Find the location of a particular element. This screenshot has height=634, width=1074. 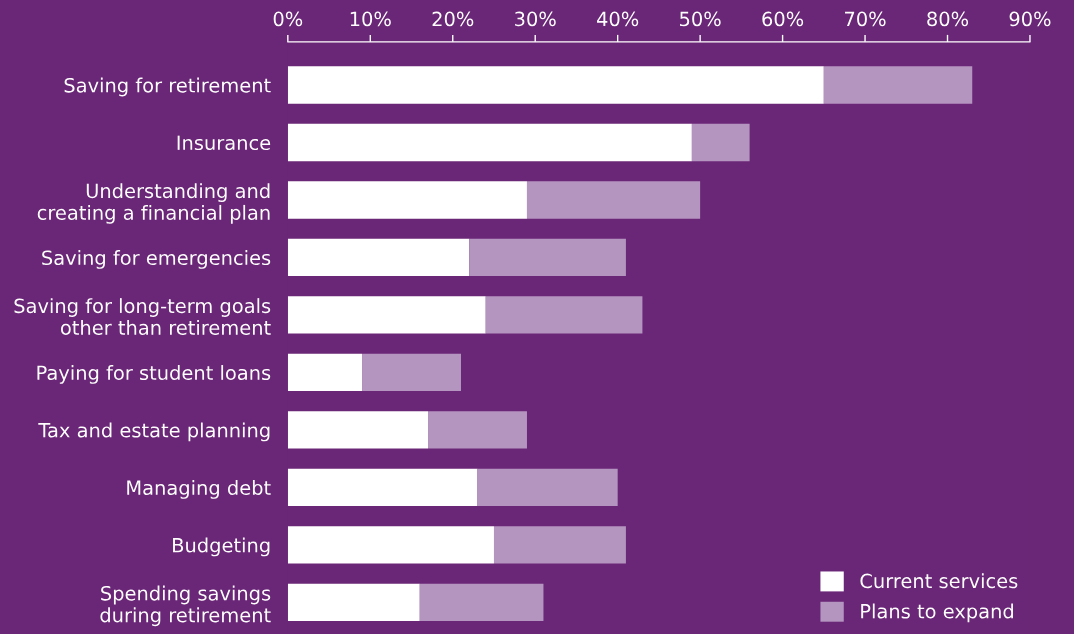

y-tick-label: Insurance is located at coordinates (224, 143).